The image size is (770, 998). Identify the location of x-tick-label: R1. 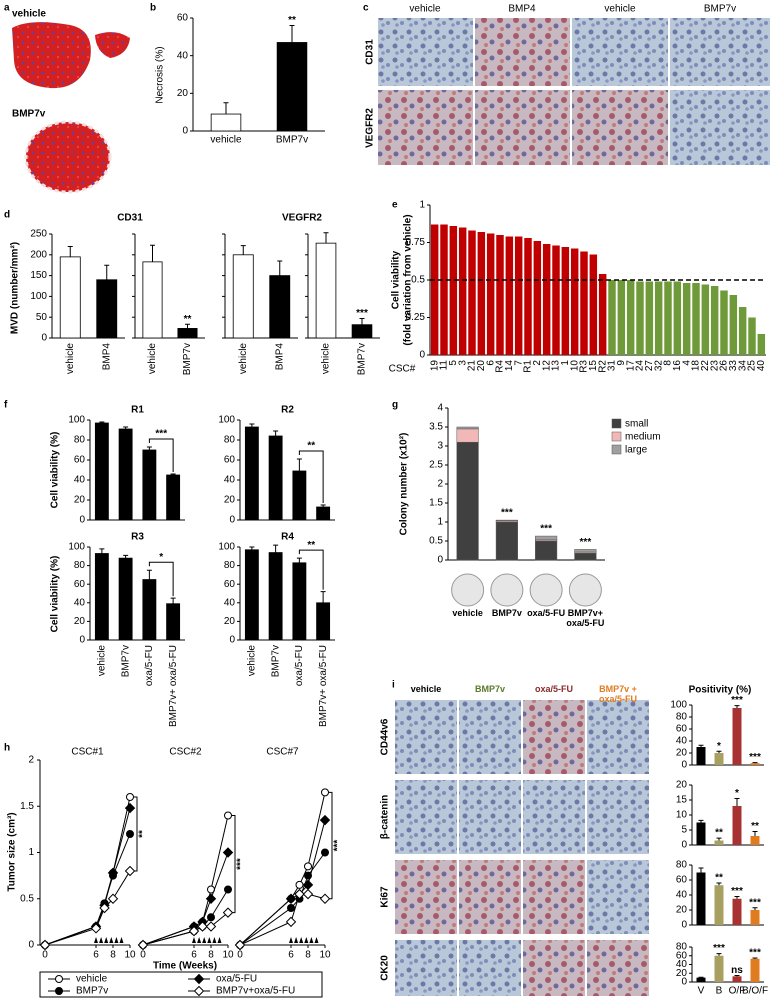
(528, 366).